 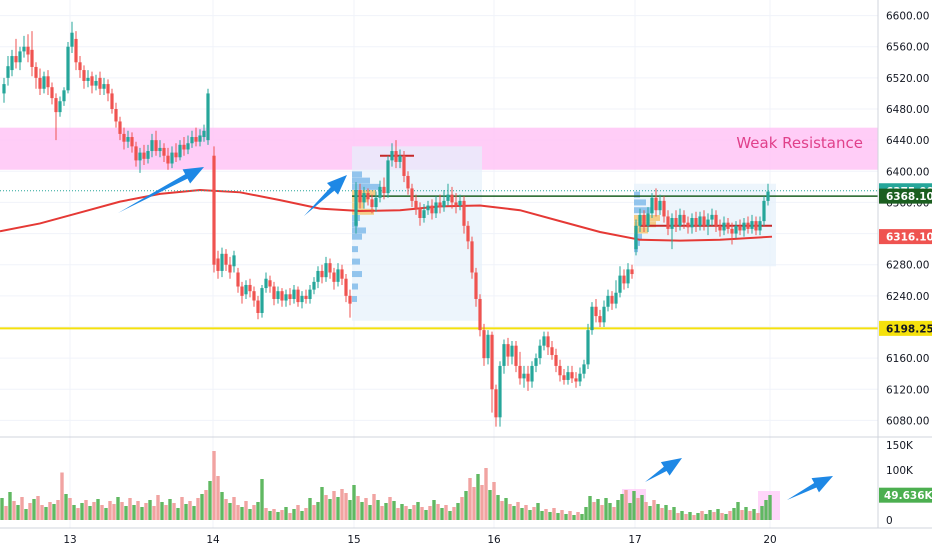 What do you see at coordinates (909, 197) in the screenshot?
I see `price-tag-label-1: 6368.10` at bounding box center [909, 197].